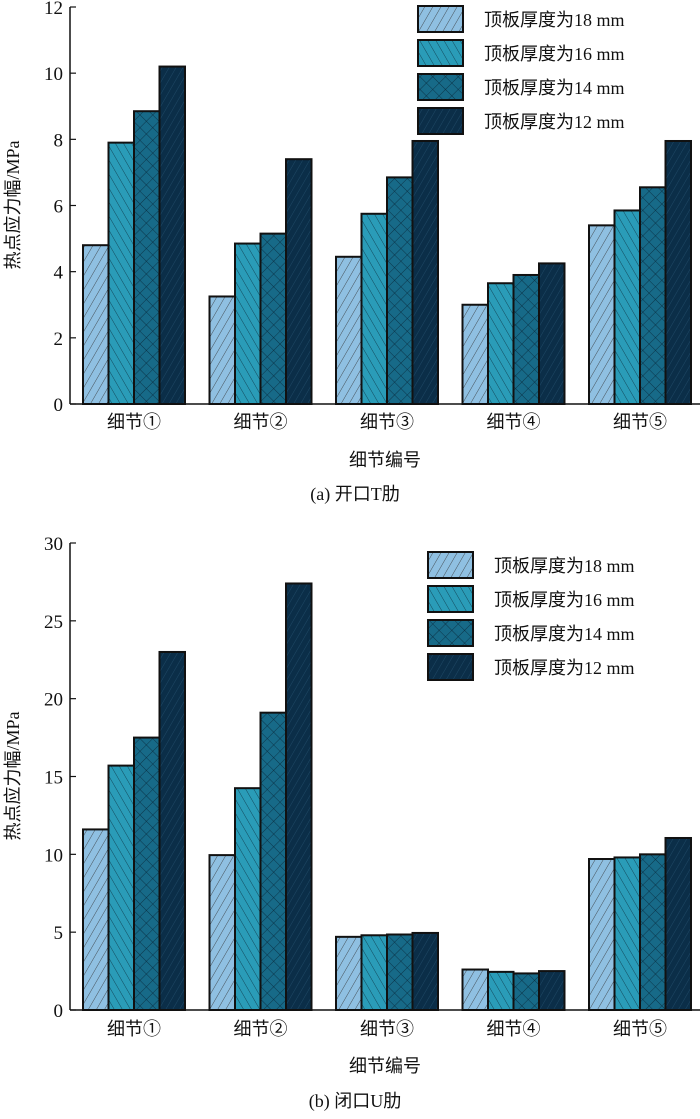  What do you see at coordinates (53, 622) in the screenshot?
I see `y-tick-label: 25` at bounding box center [53, 622].